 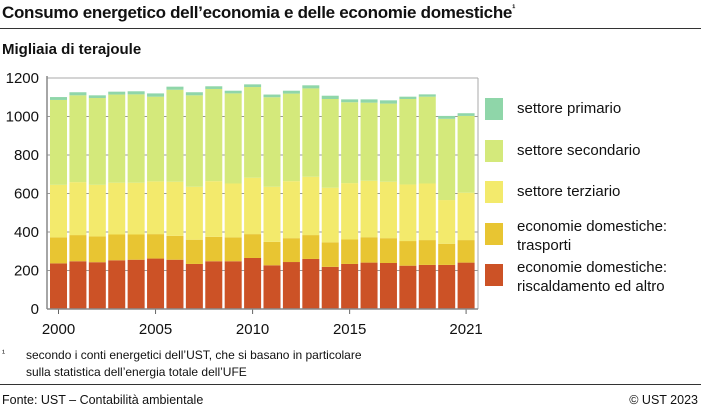 I want to click on y-tick-label: 200, so click(x=26, y=271).